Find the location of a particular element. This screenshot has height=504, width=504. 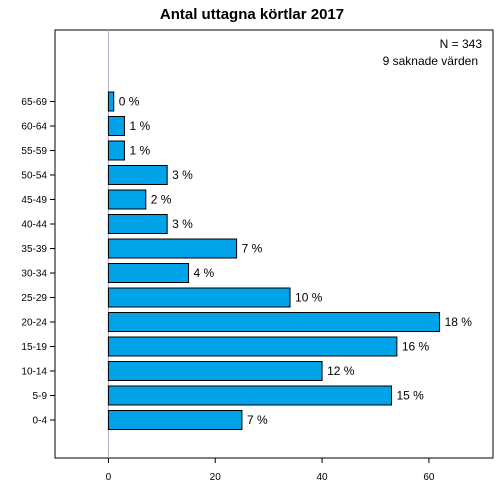

y-tick-label-30-34: 30-34 is located at coordinates (34, 274).